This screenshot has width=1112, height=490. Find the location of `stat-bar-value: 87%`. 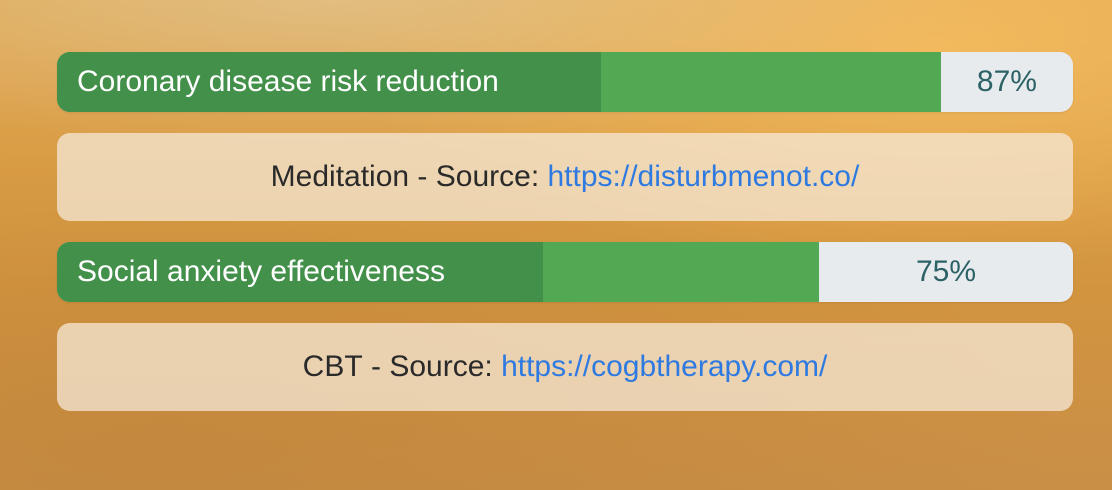

stat-bar-value: 87% is located at coordinates (1006, 81).